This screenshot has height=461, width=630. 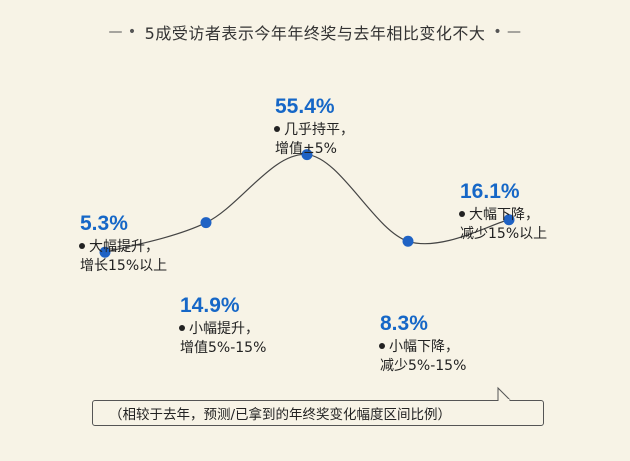 I want to click on data-label-desc-line2-5: 减少15%以上, so click(x=503, y=234).